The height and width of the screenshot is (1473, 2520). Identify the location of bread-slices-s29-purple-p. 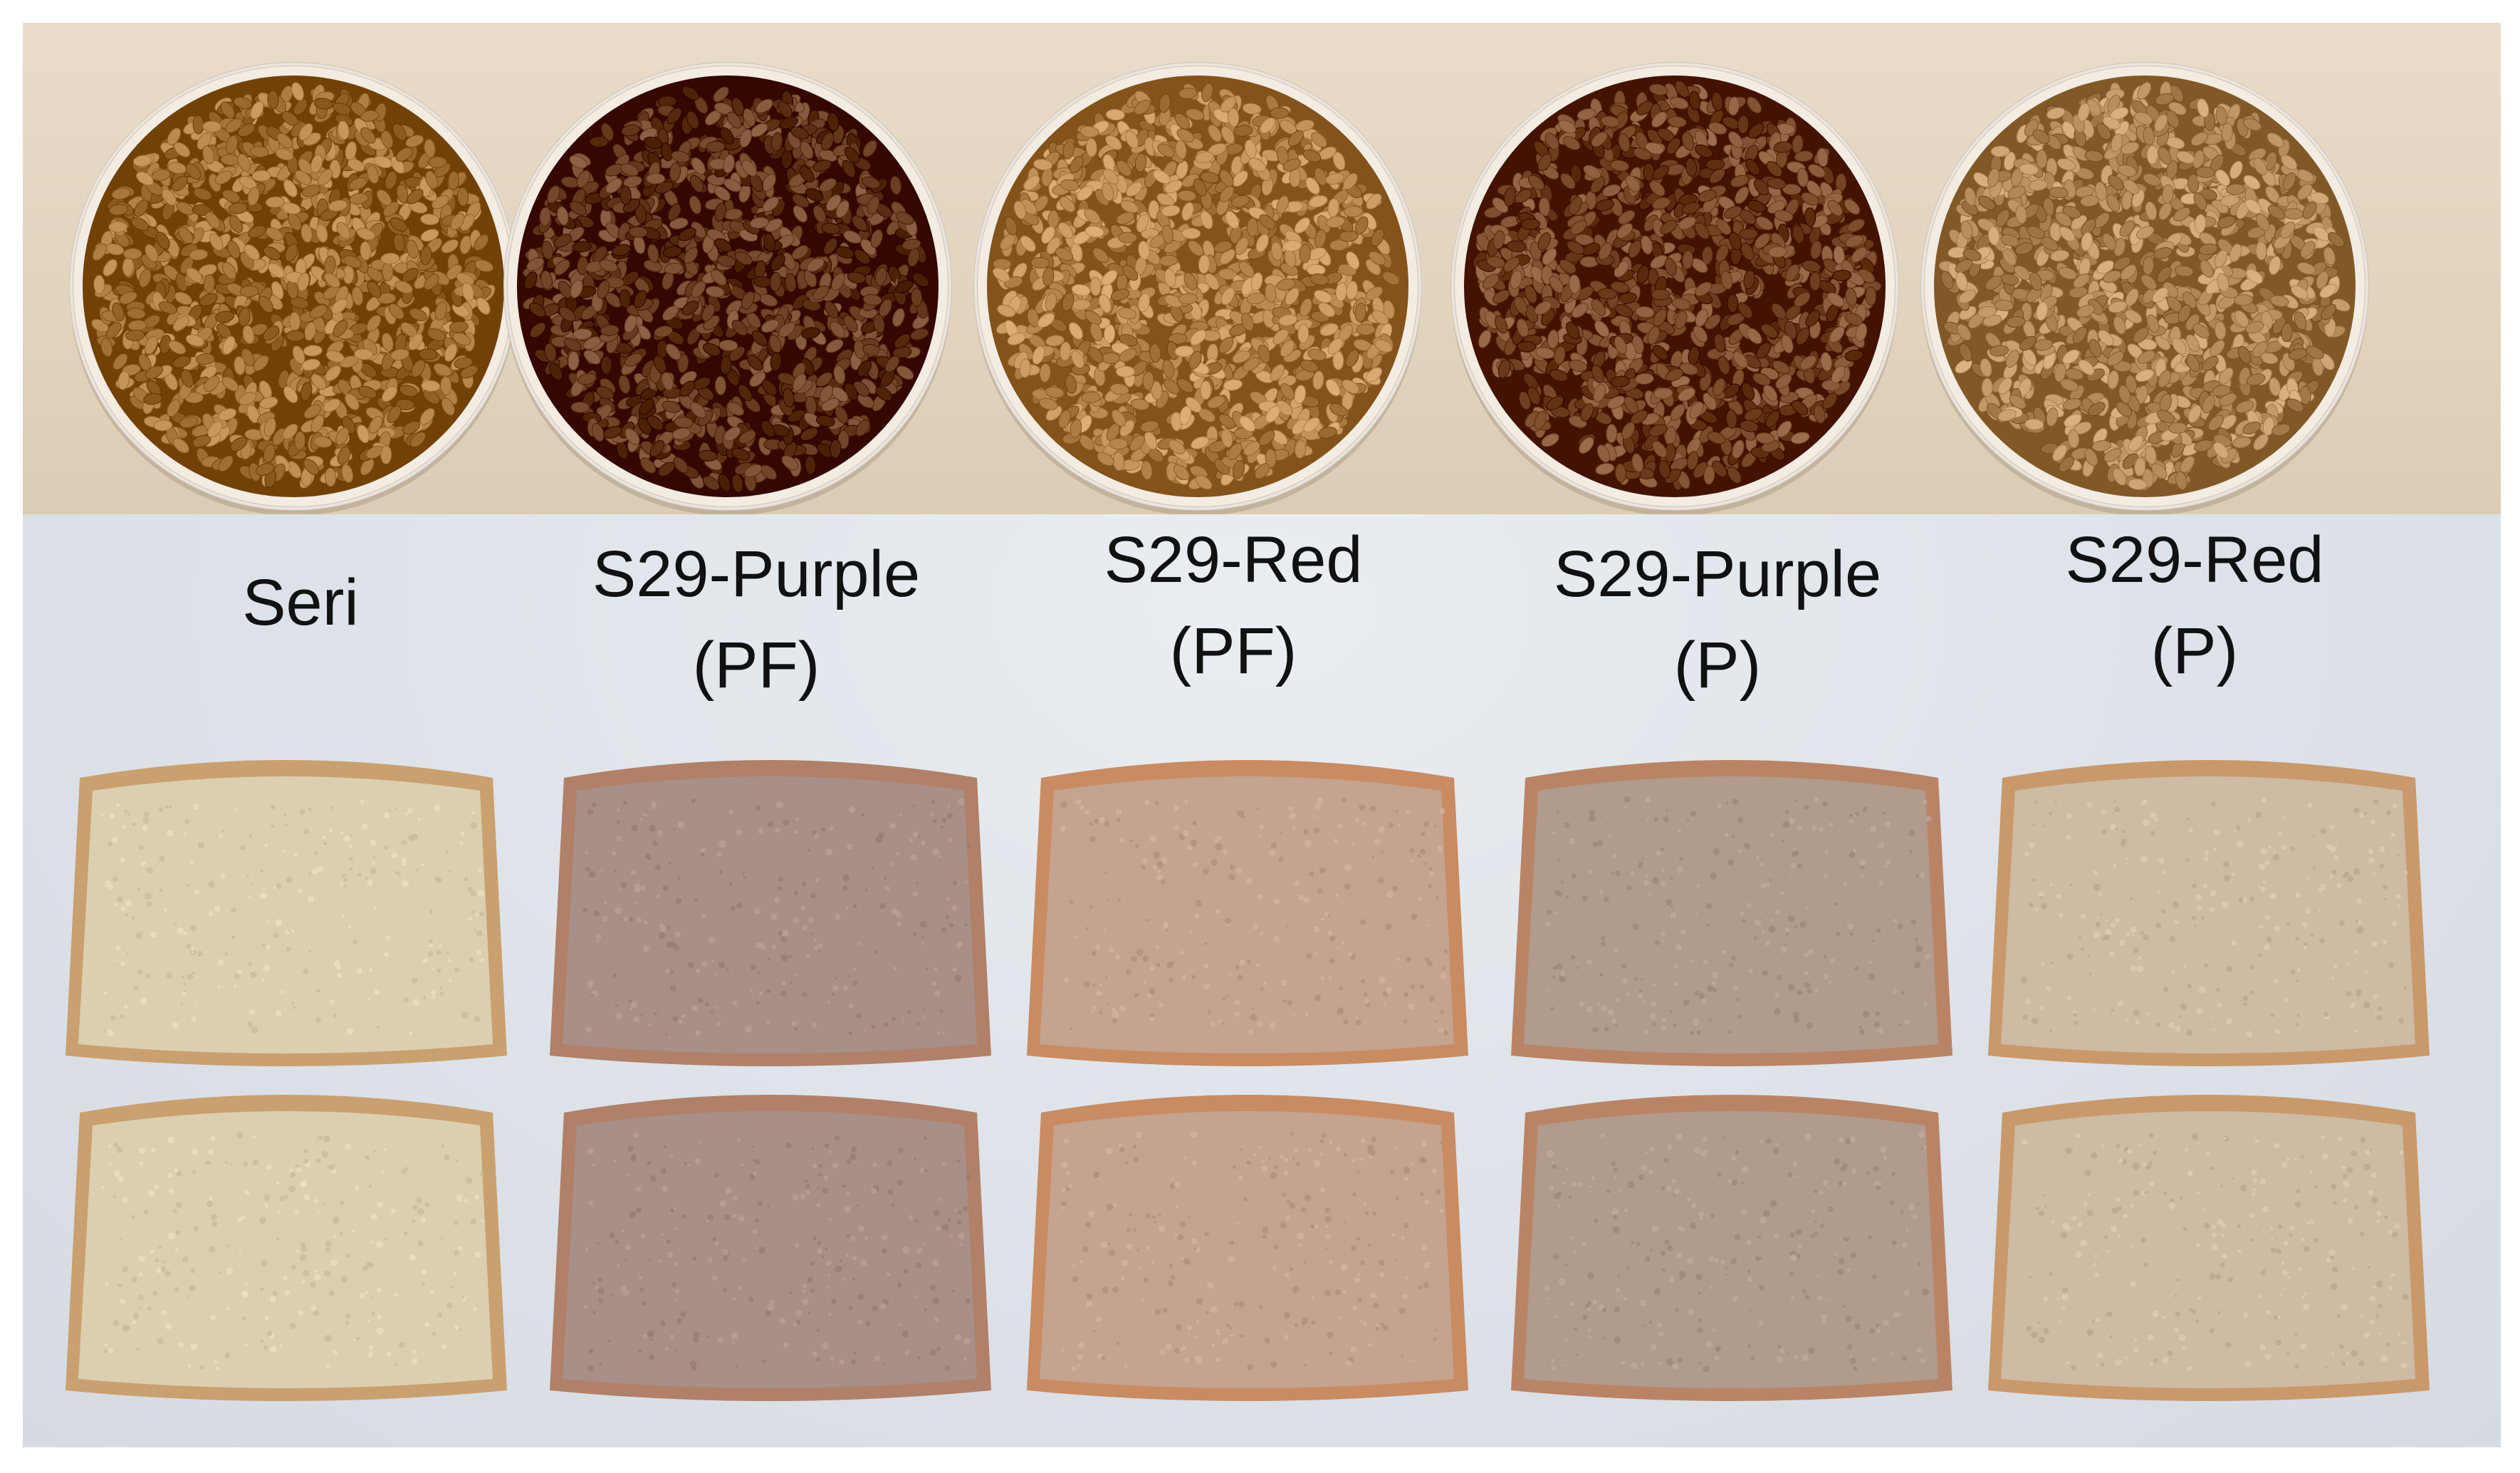
(1732, 1091).